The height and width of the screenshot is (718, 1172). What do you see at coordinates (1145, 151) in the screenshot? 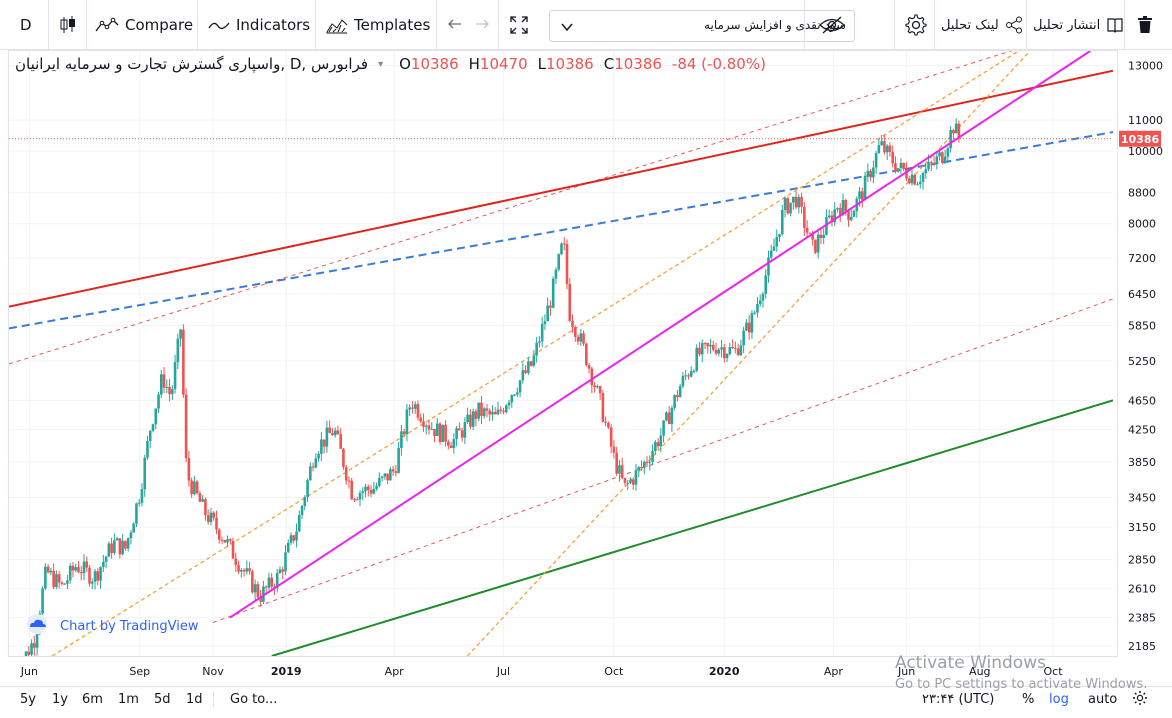
I see `y-tick-label: 10000` at bounding box center [1145, 151].